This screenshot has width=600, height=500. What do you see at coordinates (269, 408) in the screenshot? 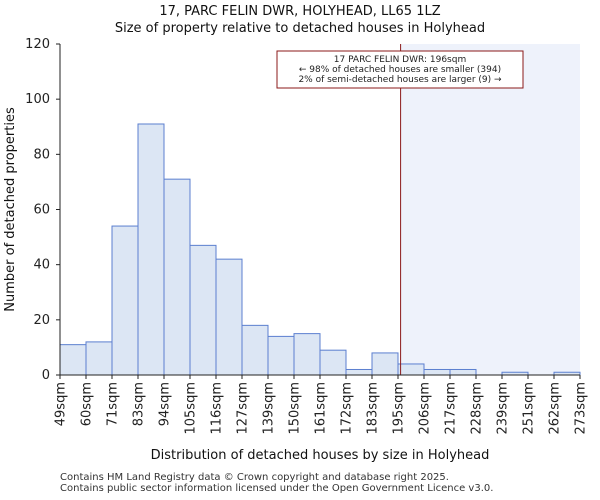
I see `x-tick-label: 139sqm` at bounding box center [269, 408].